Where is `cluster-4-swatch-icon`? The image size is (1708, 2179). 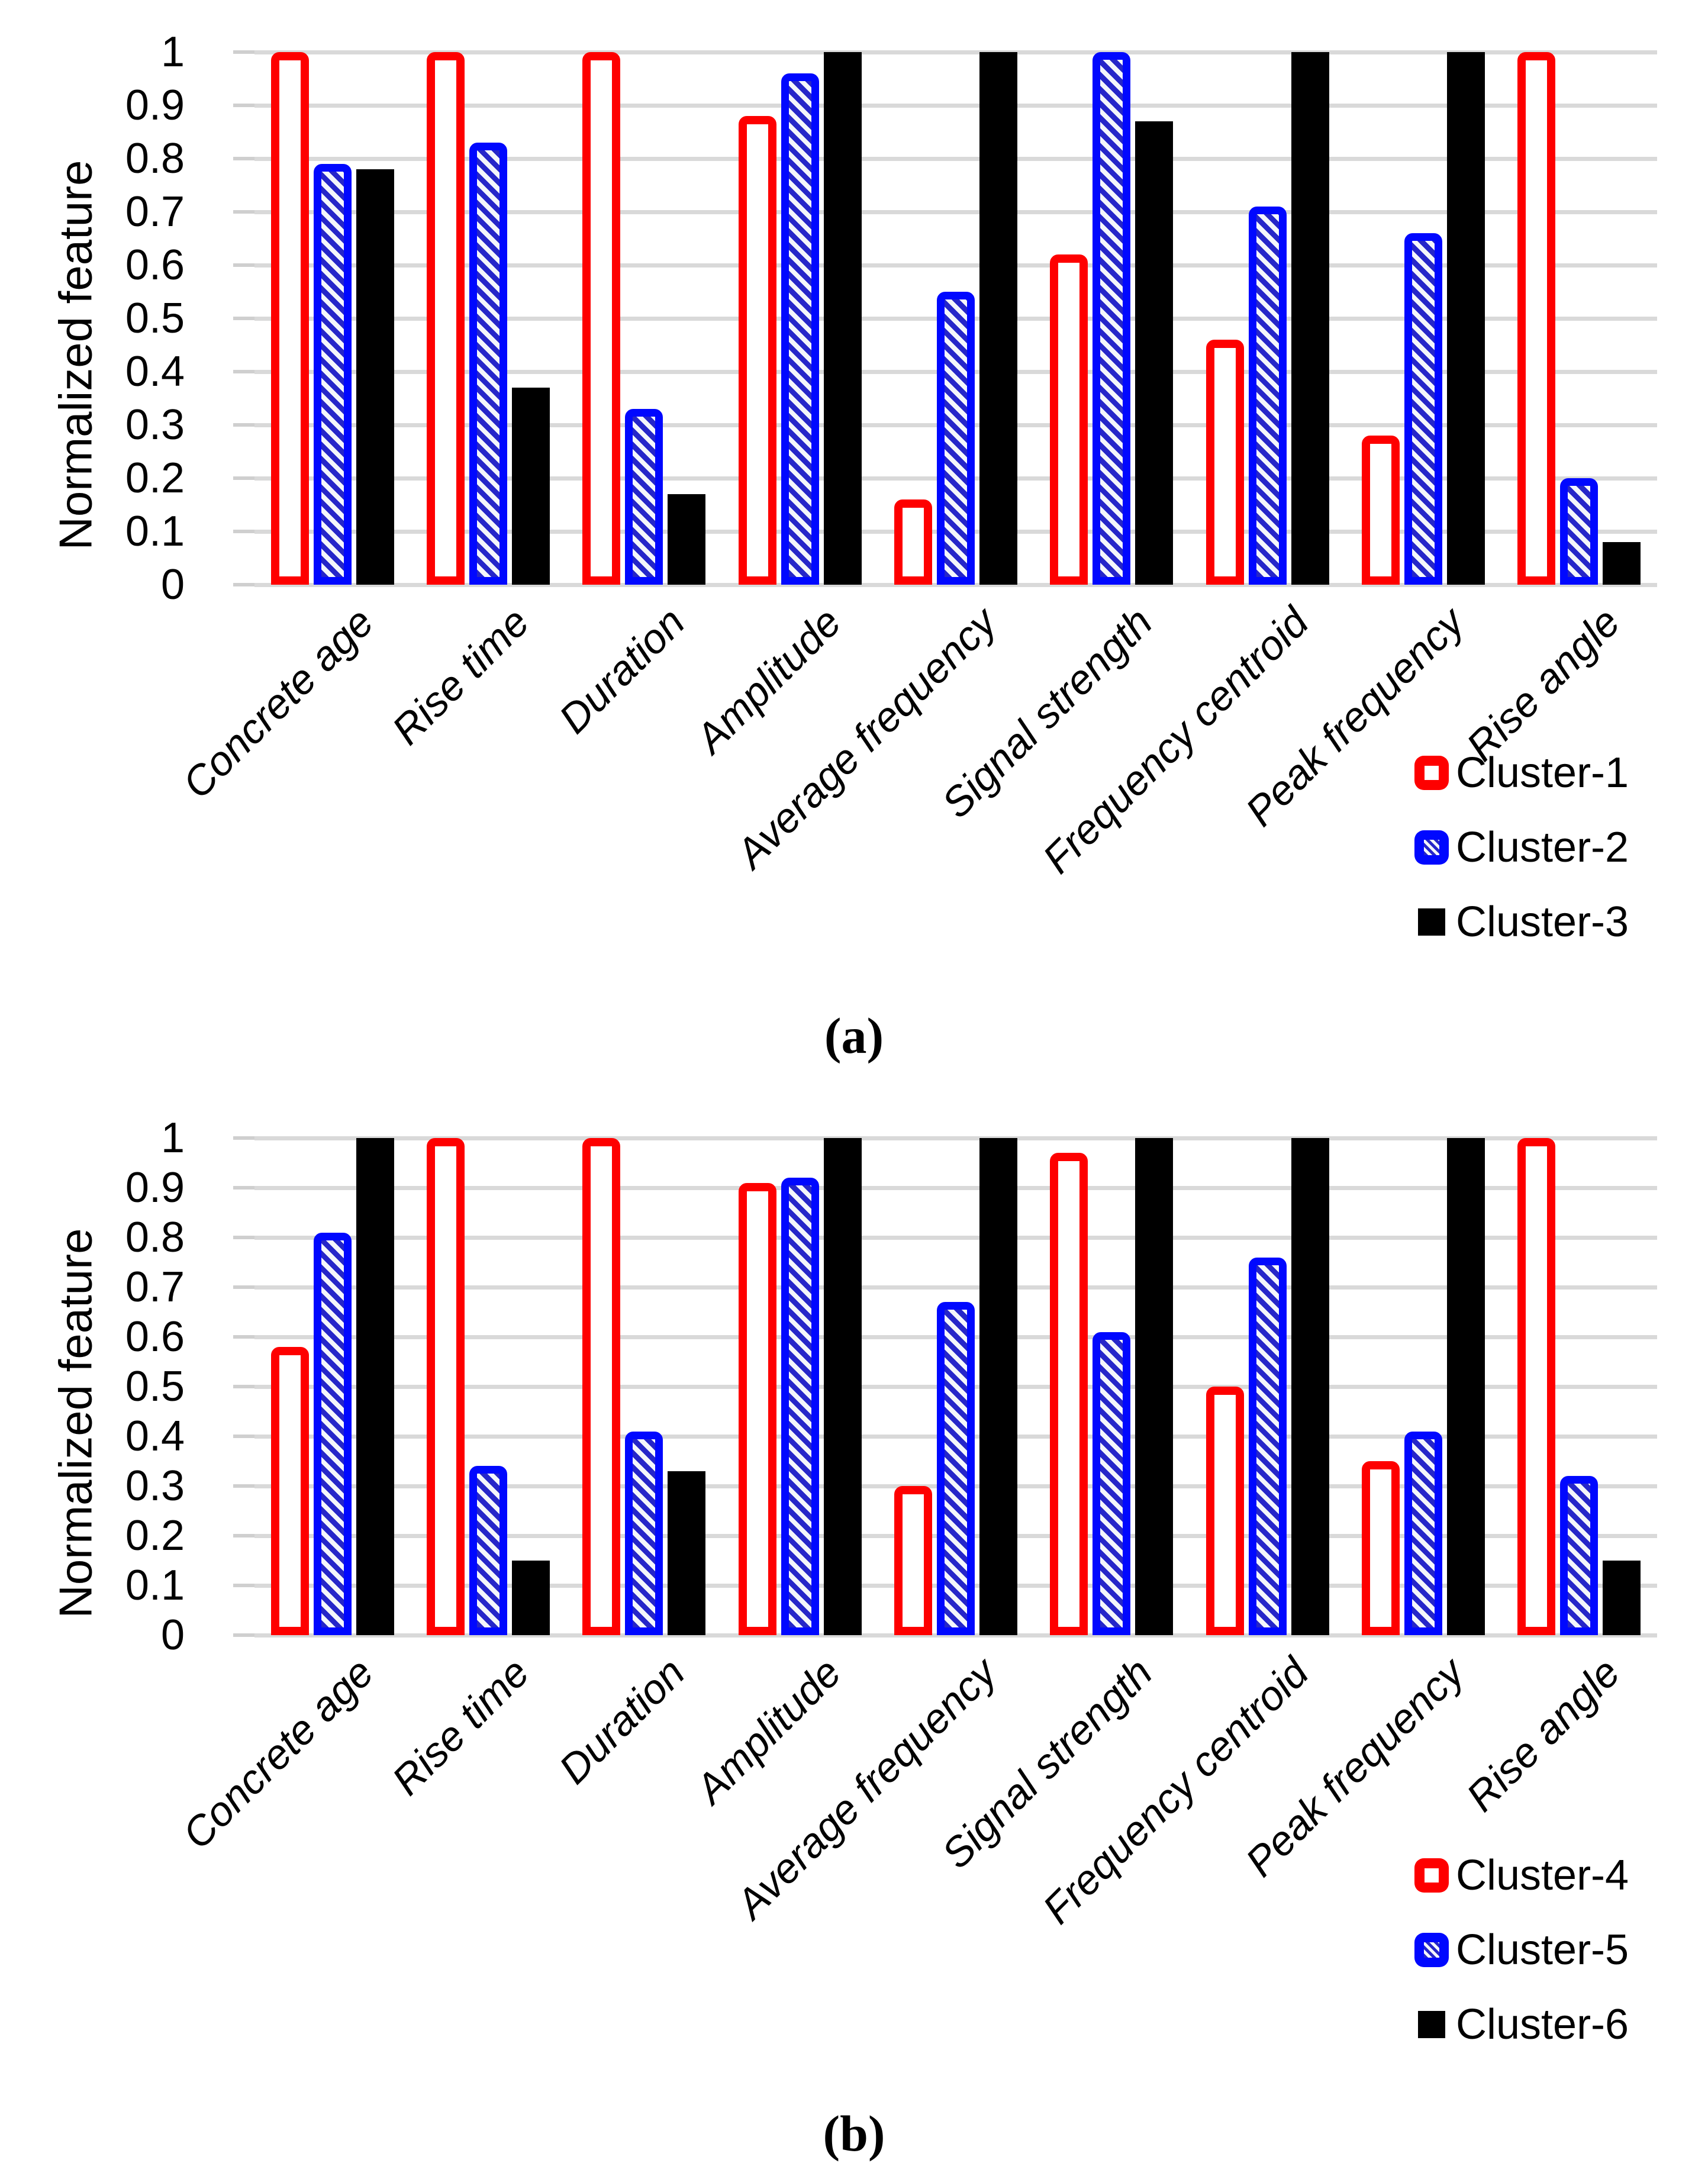 cluster-4-swatch-icon is located at coordinates (1431, 1875).